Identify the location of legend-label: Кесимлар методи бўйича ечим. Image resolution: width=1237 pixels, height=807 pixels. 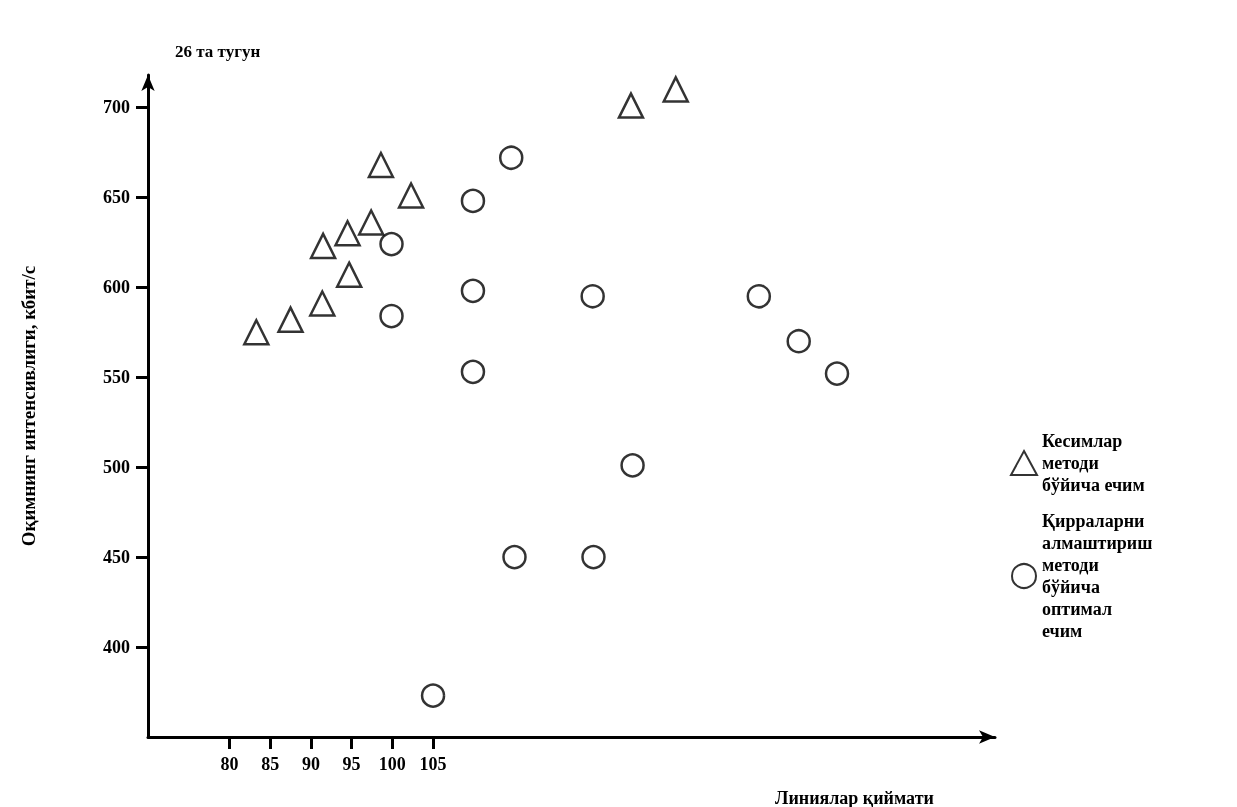
(1093, 463).